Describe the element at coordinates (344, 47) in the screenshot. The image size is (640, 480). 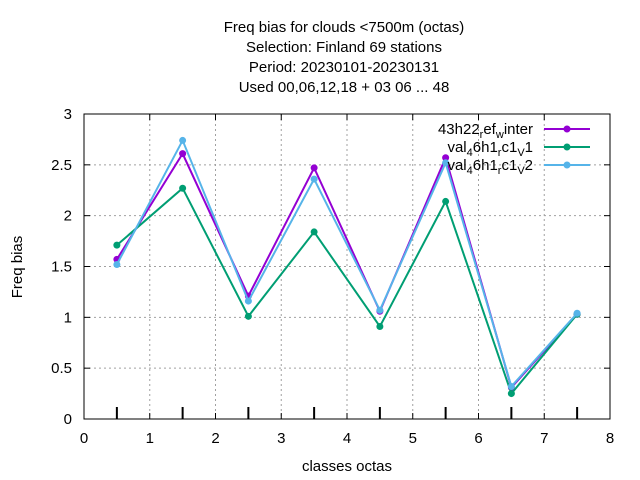
I see `title-line: Selection: Finland 69 stations` at that location.